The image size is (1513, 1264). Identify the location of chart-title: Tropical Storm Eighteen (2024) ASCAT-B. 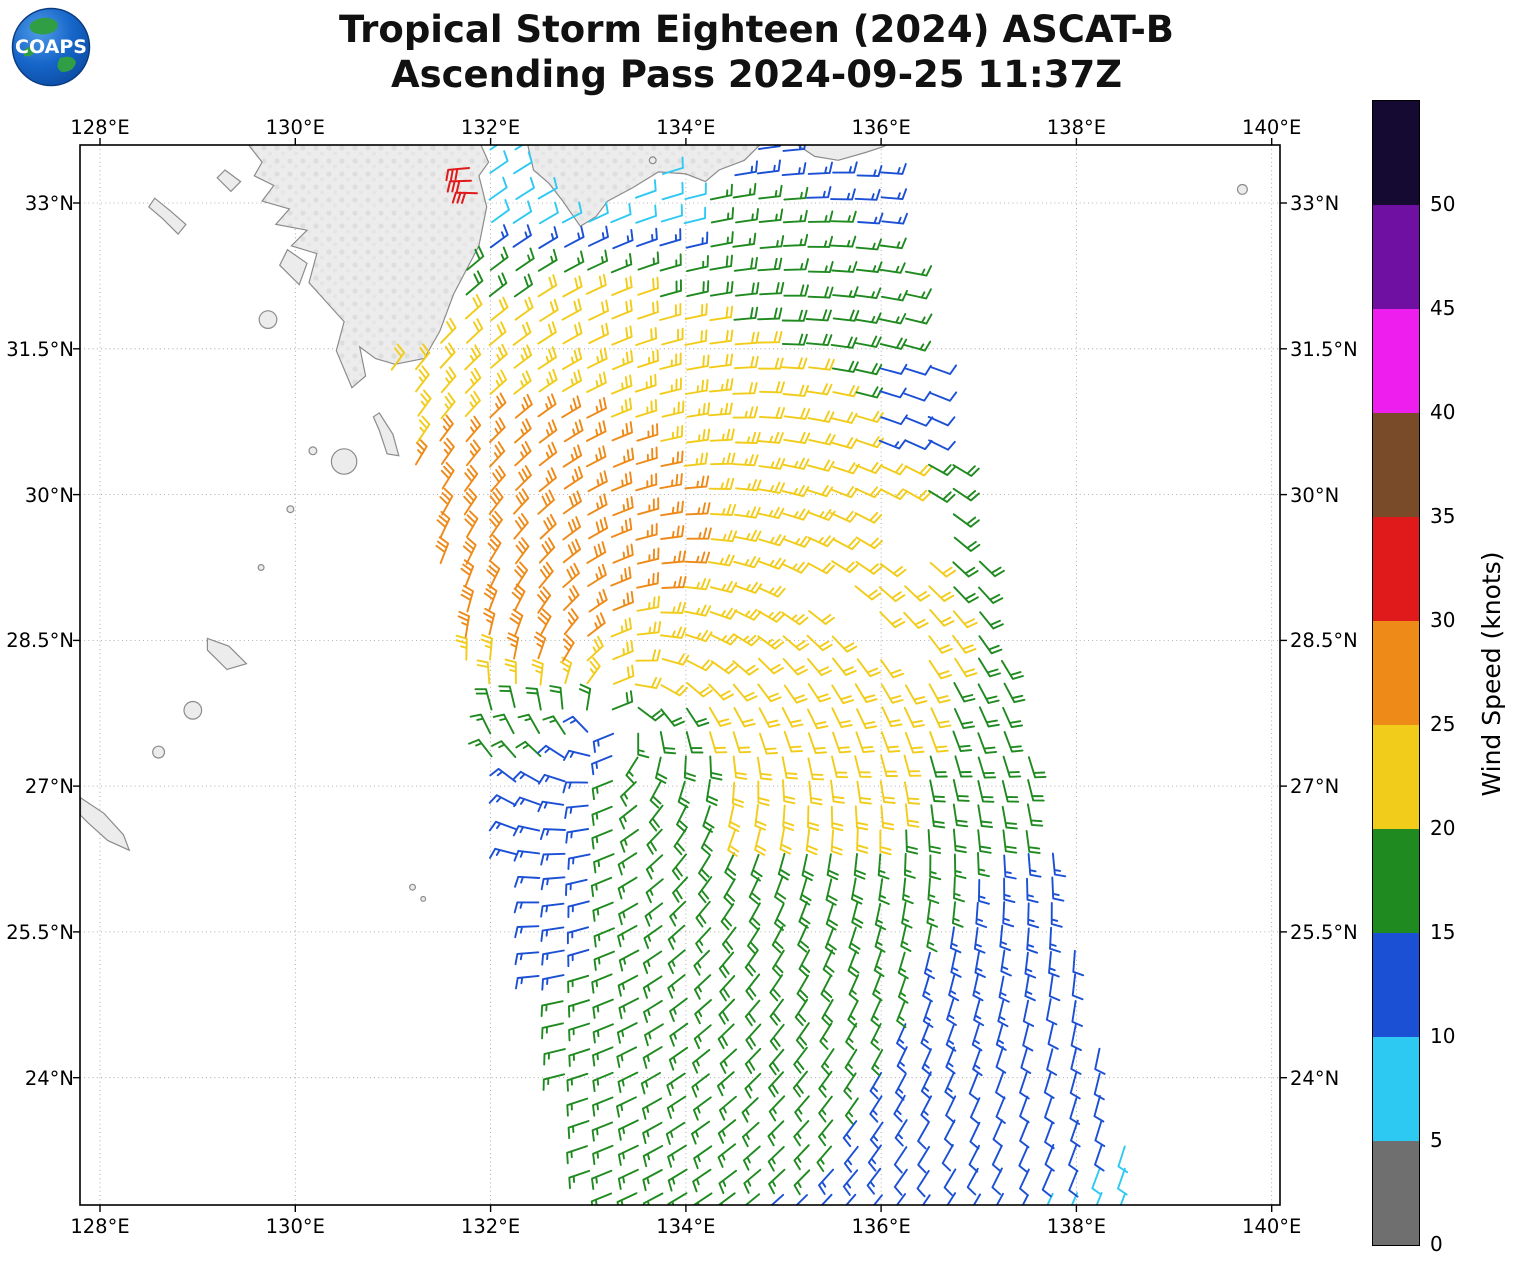
(756, 29).